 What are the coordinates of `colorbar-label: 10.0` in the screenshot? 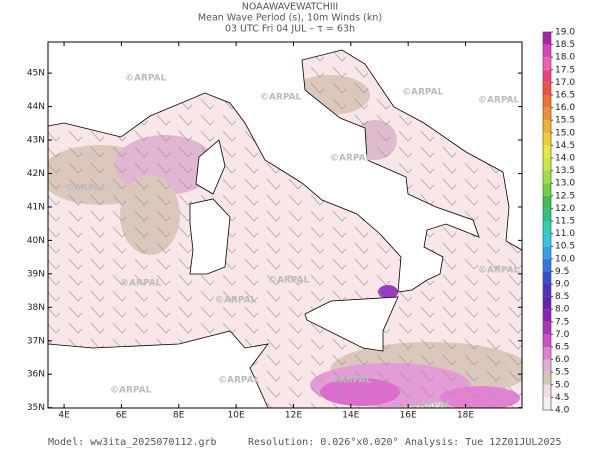 It's located at (565, 259).